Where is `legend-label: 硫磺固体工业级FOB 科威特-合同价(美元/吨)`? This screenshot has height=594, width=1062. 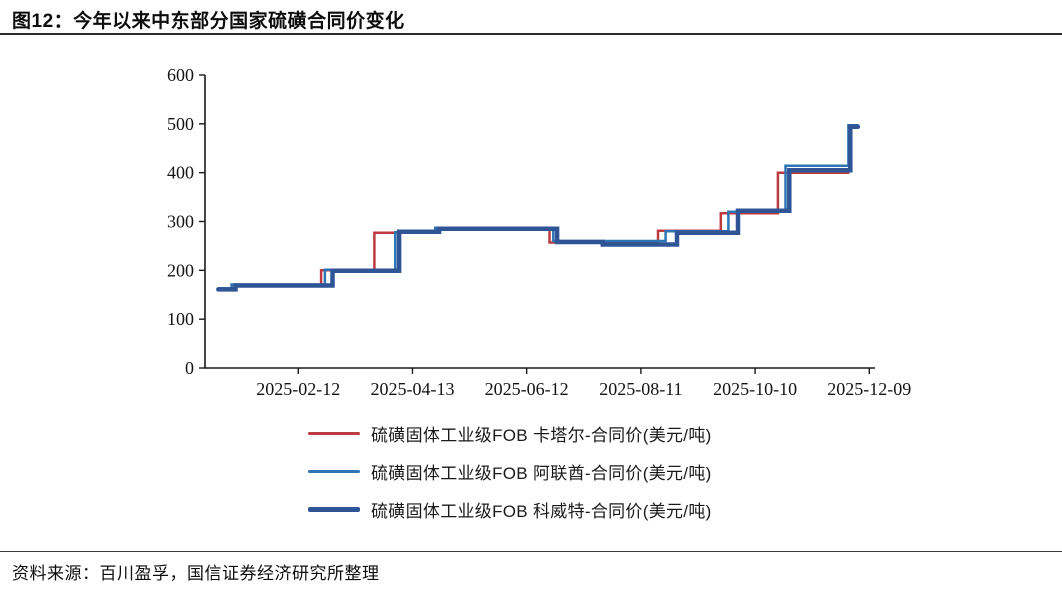
legend-label: 硫磺固体工业级FOB 科威特-合同价(美元/吨) is located at coordinates (541, 511).